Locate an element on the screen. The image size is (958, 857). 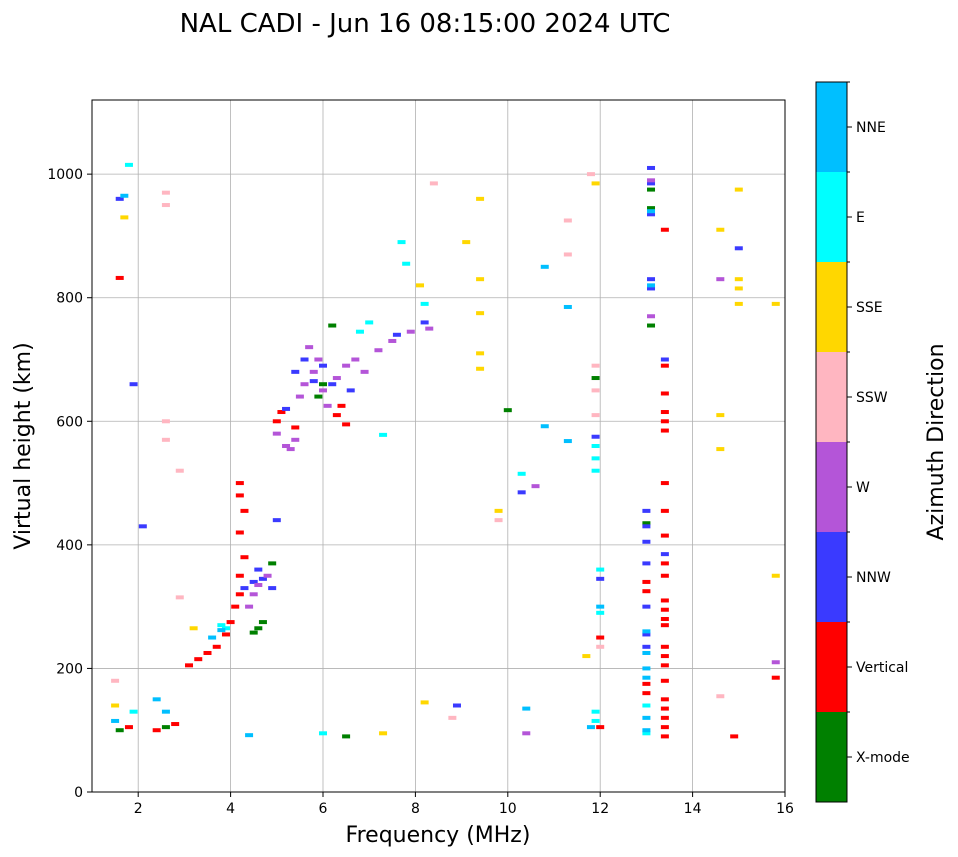
x-tick-label: 12 is located at coordinates (600, 809).